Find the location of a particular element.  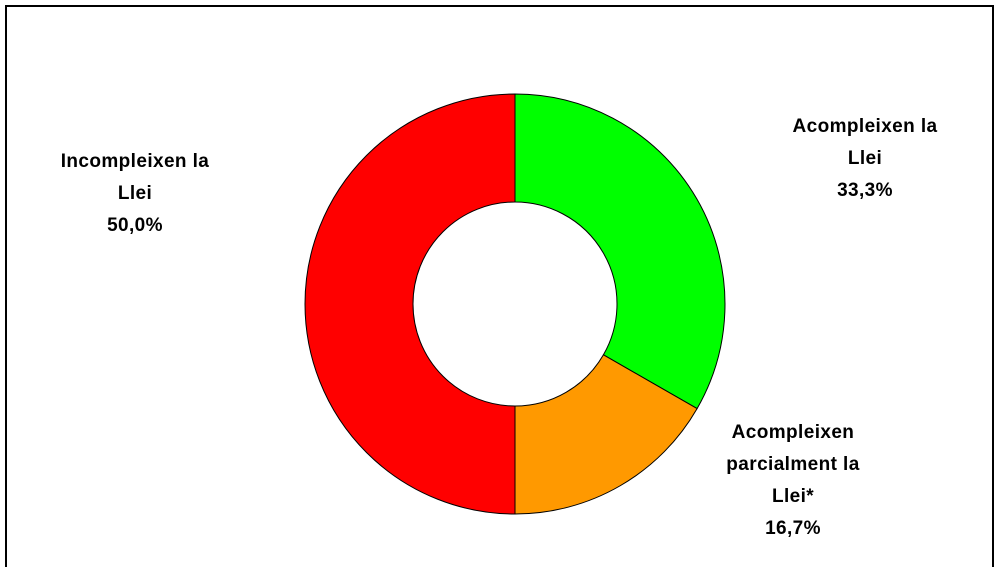

label-line: Acompleixen is located at coordinates (793, 432).